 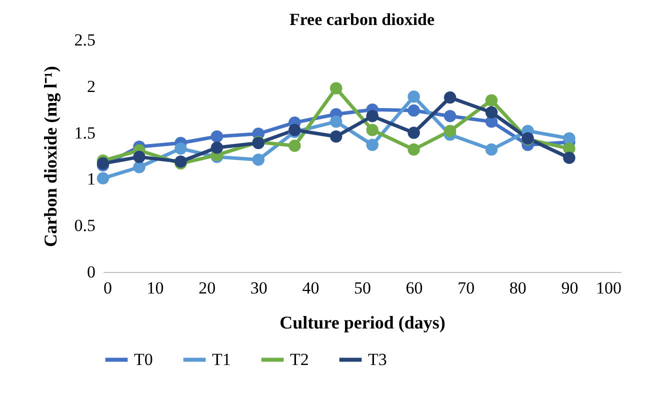 What do you see at coordinates (155, 288) in the screenshot?
I see `x-tick-label: 10` at bounding box center [155, 288].